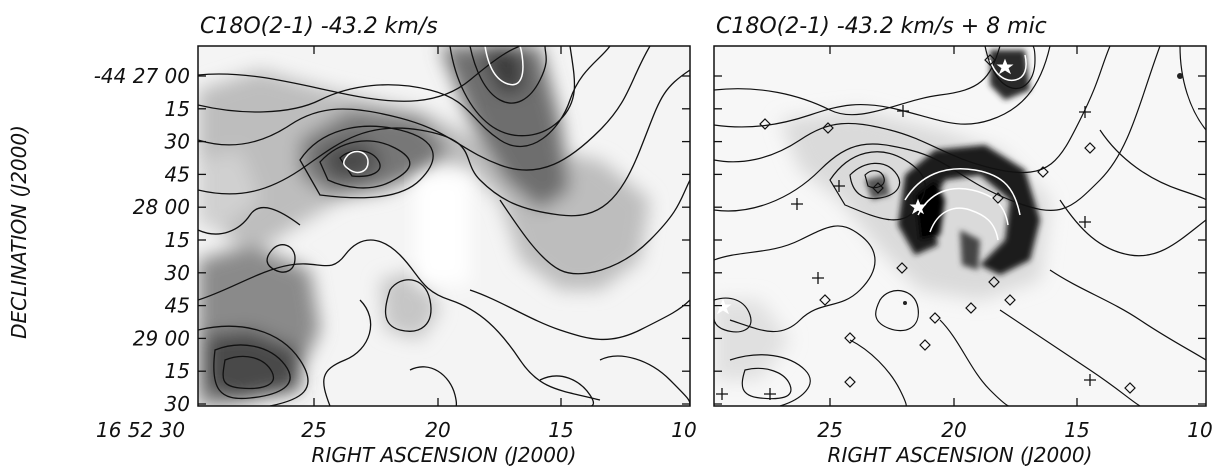  Describe the element at coordinates (142, 76) in the screenshot. I see `y-tick-label: -44 27 00` at that location.